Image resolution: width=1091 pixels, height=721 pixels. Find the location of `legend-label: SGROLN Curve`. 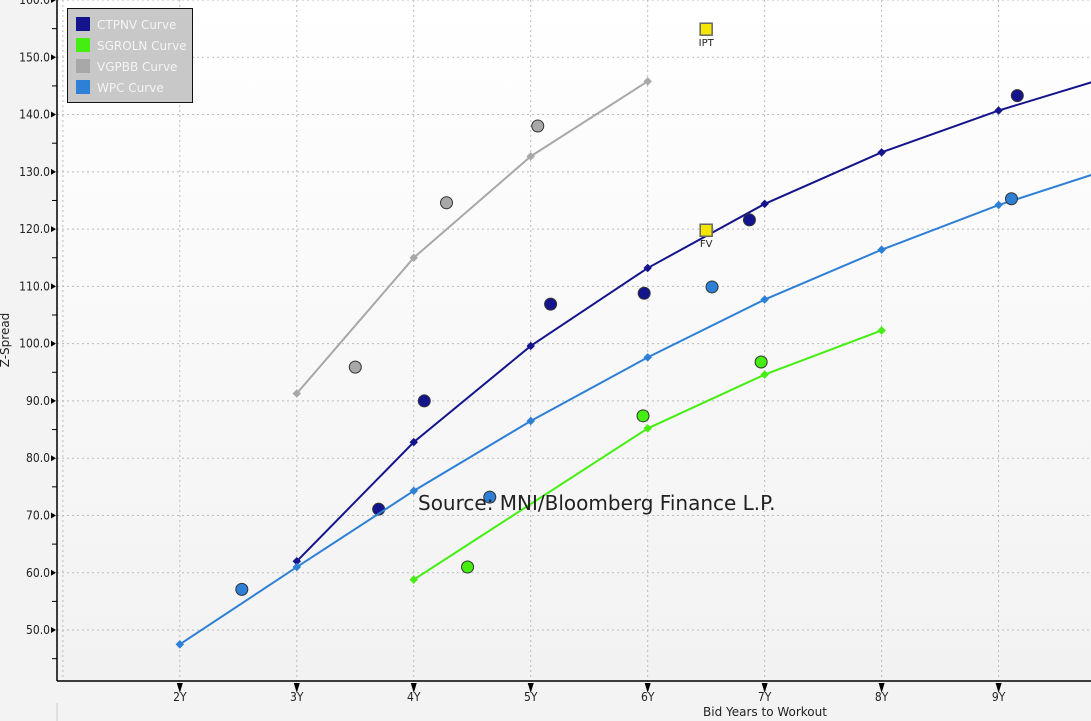

legend-label: SGROLN Curve is located at coordinates (142, 46).